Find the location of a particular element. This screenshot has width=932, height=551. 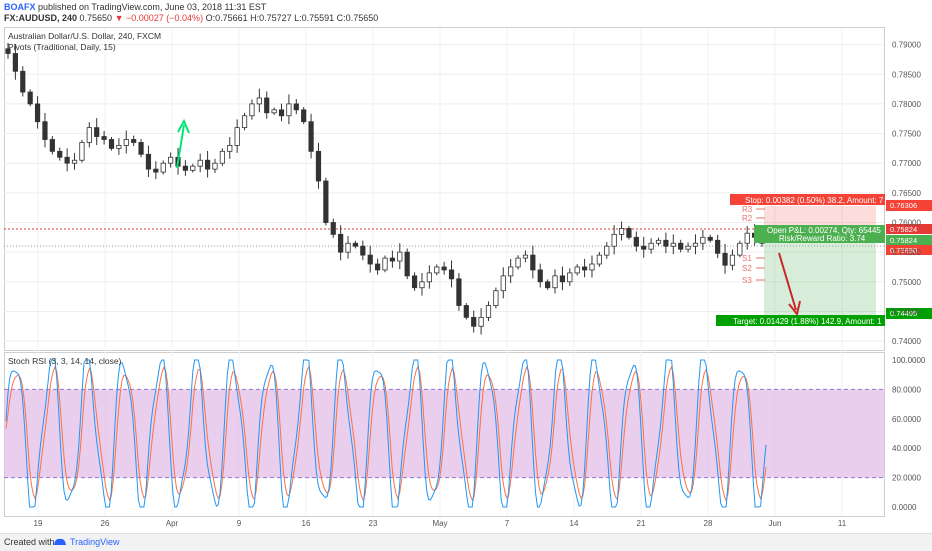

rsi-tick-label: 100.0000 is located at coordinates (909, 360).